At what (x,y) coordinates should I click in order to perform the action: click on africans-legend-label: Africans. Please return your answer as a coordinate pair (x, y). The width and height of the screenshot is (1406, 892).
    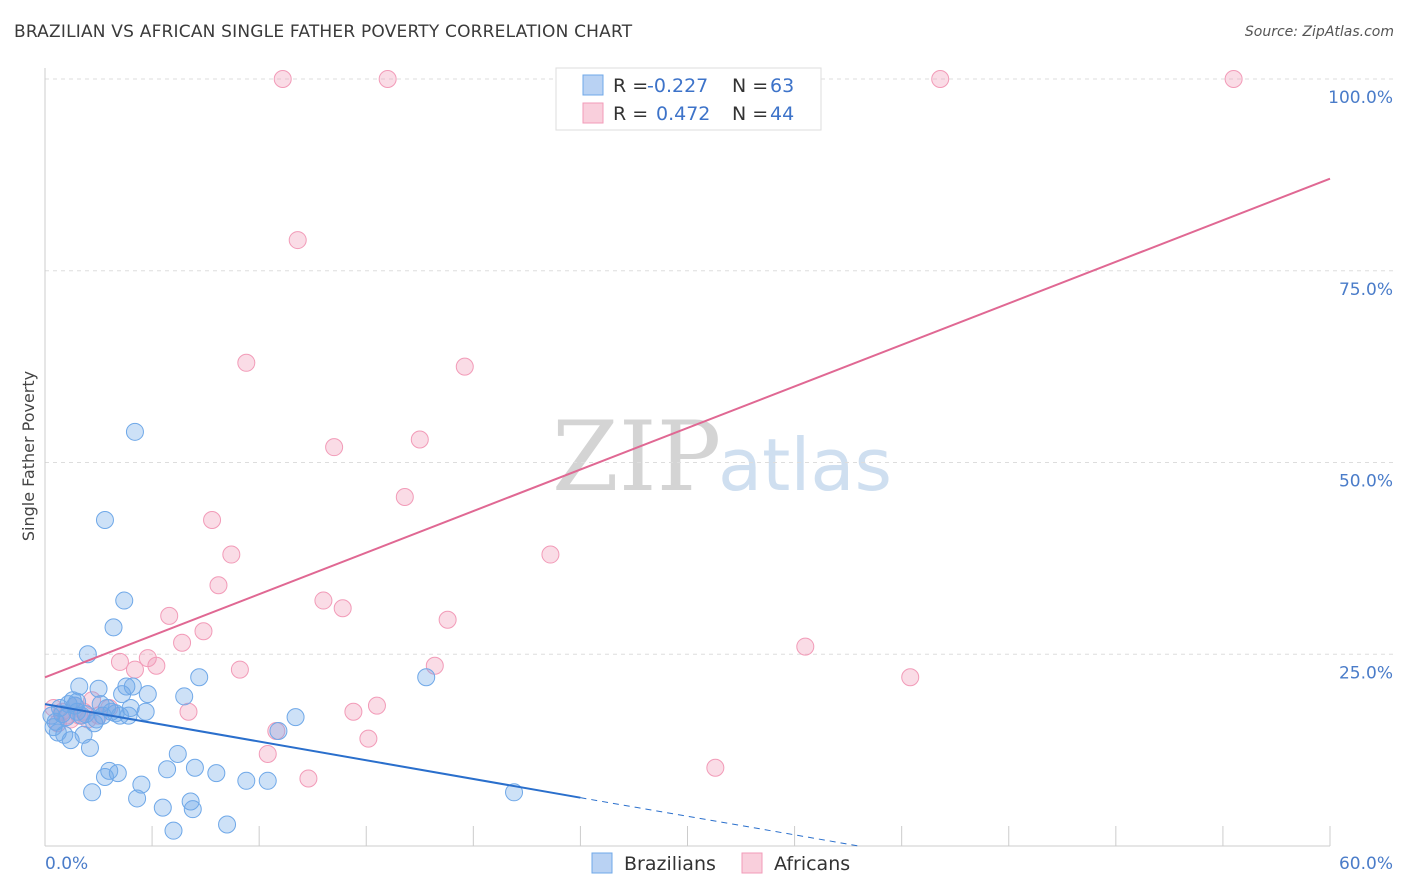
    Looking at the image, I should click on (812, 864).